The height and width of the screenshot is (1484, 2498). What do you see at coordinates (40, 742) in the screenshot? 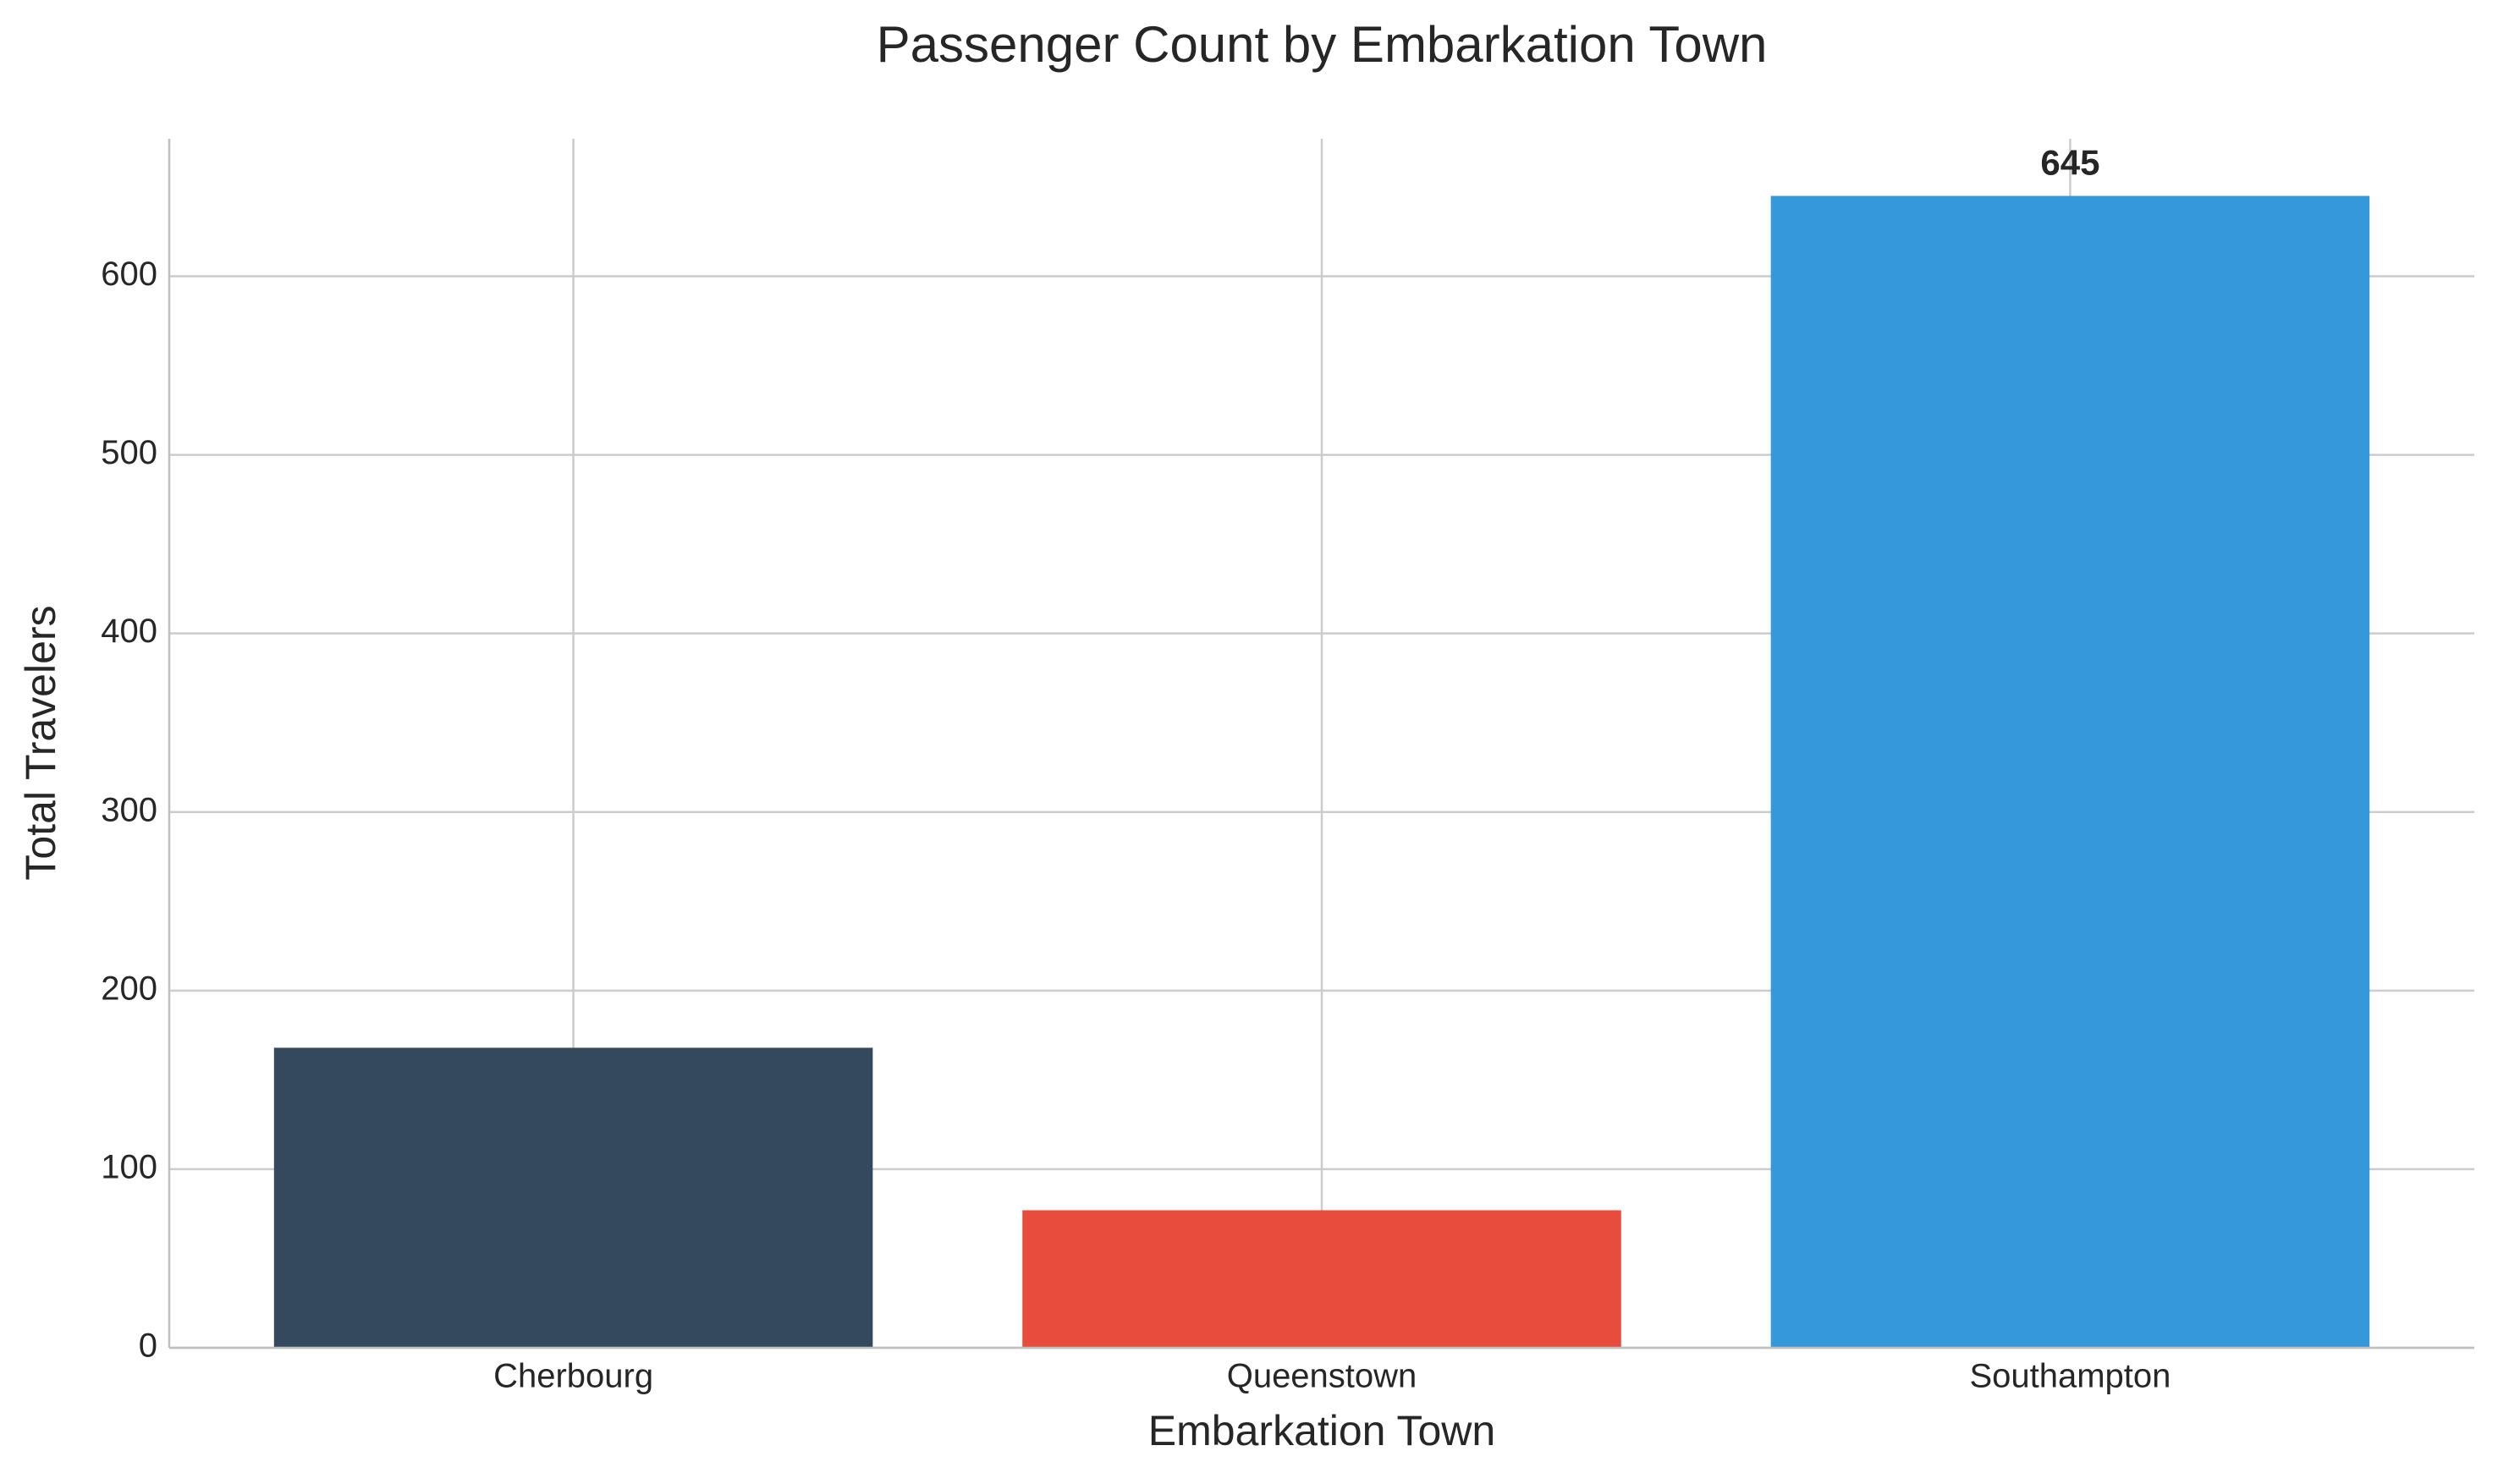
I see `y-axis-label: Total Travelers` at bounding box center [40, 742].